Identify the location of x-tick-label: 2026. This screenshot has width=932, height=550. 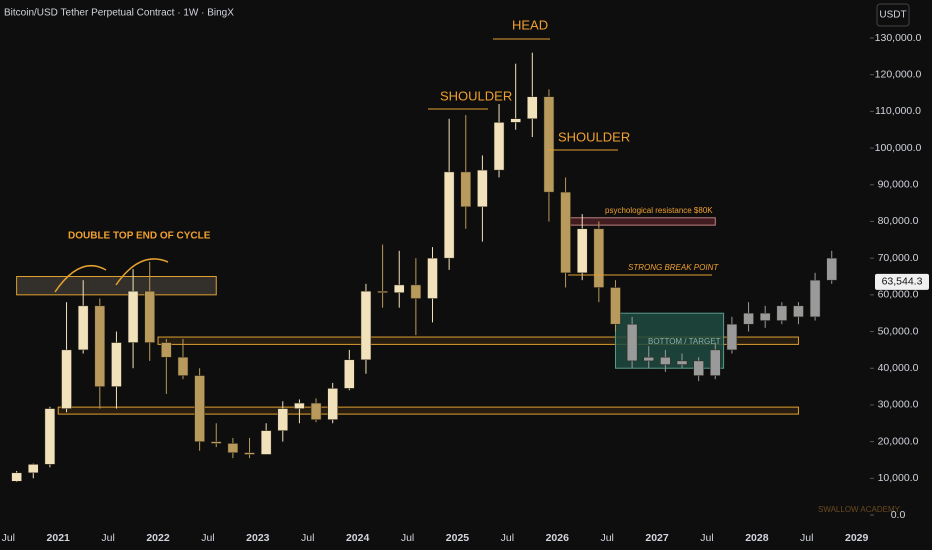
(558, 538).